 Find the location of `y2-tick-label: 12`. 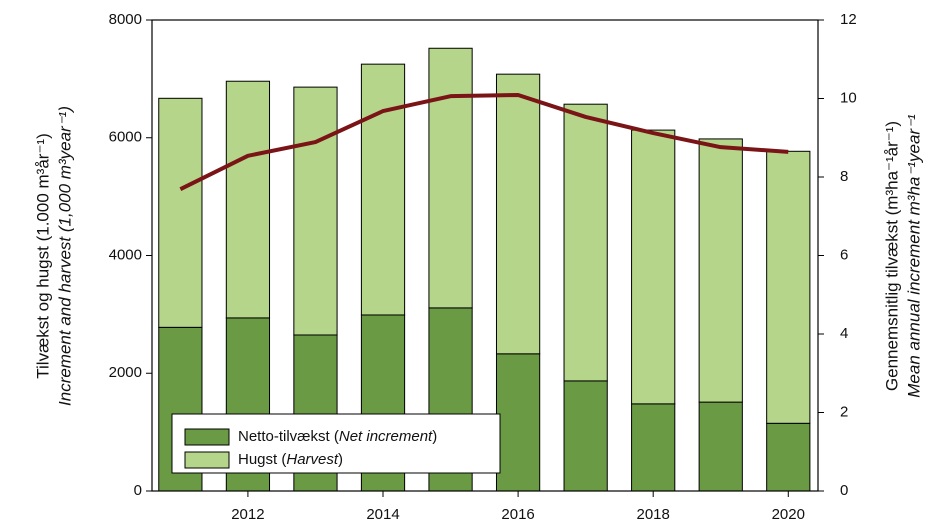

y2-tick-label: 12 is located at coordinates (848, 19).